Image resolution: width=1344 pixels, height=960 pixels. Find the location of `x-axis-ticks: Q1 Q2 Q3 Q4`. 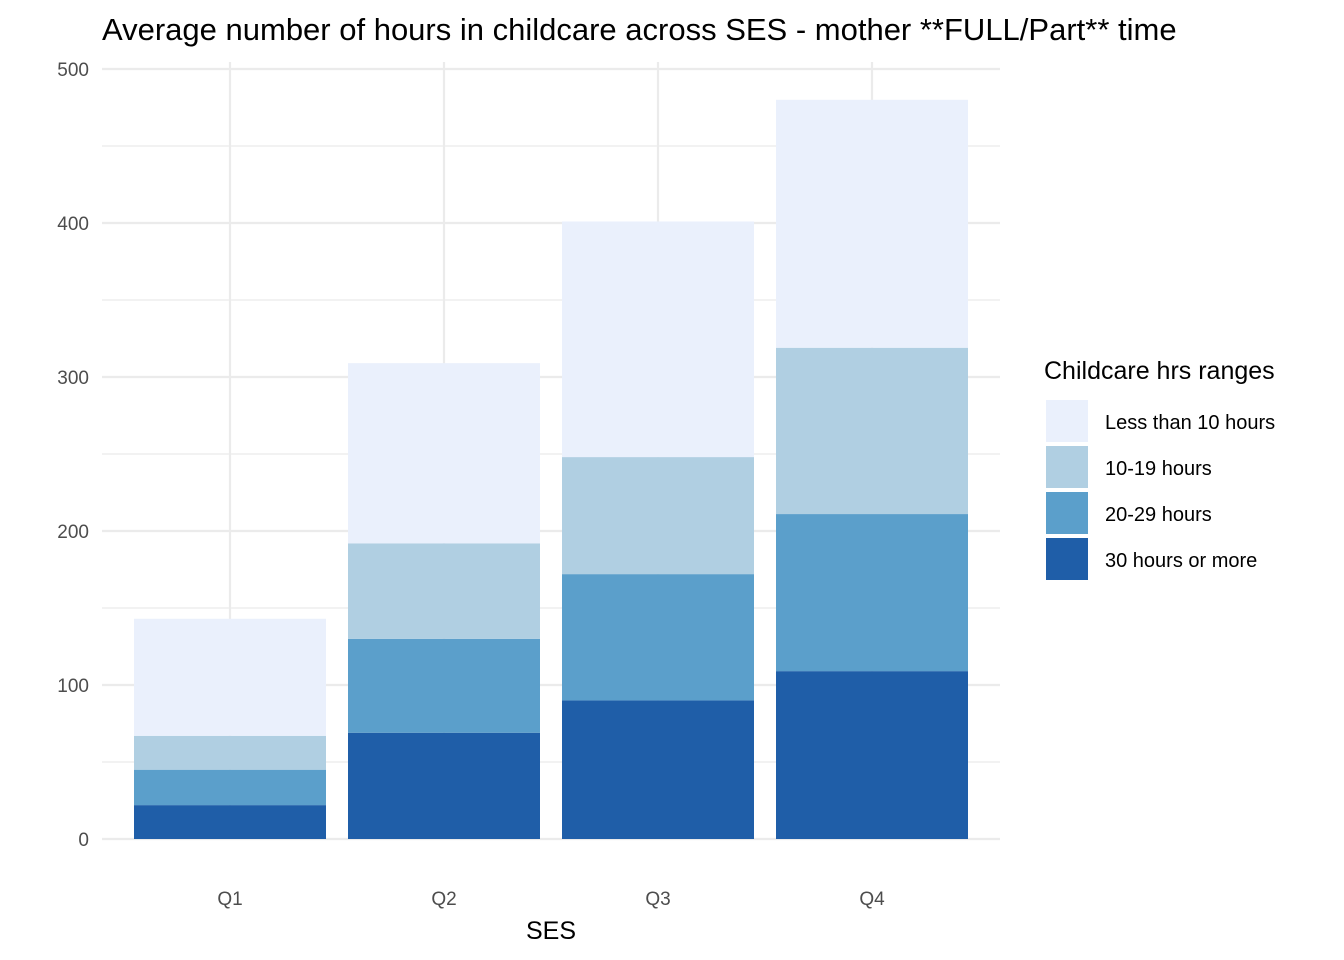

x-axis-ticks: Q1 Q2 Q3 Q4 is located at coordinates (551, 899).